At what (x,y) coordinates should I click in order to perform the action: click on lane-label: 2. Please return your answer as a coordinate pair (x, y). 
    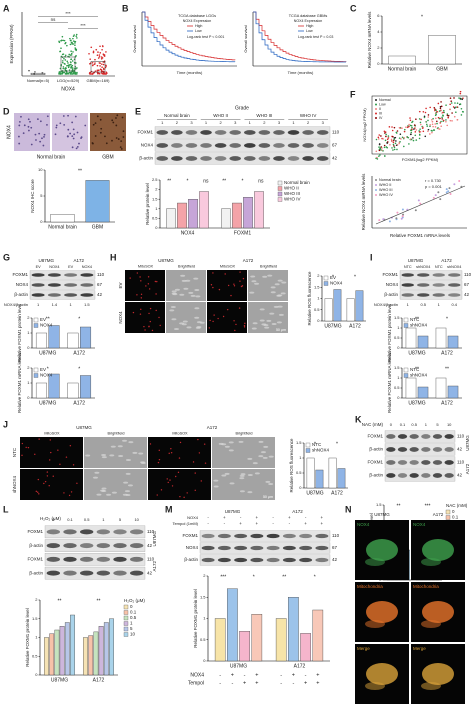
    Looking at the image, I should click on (264, 122).